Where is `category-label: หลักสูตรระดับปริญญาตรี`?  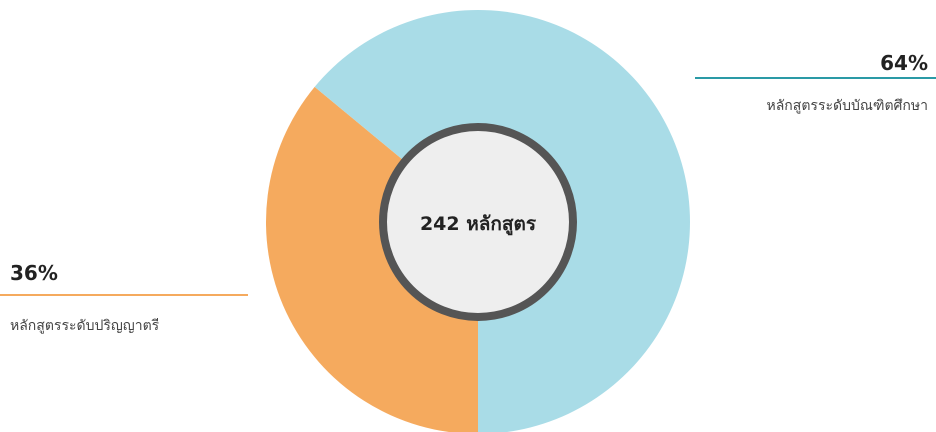
category-label: หลักสูตรระดับปริญญาตรี is located at coordinates (85, 326).